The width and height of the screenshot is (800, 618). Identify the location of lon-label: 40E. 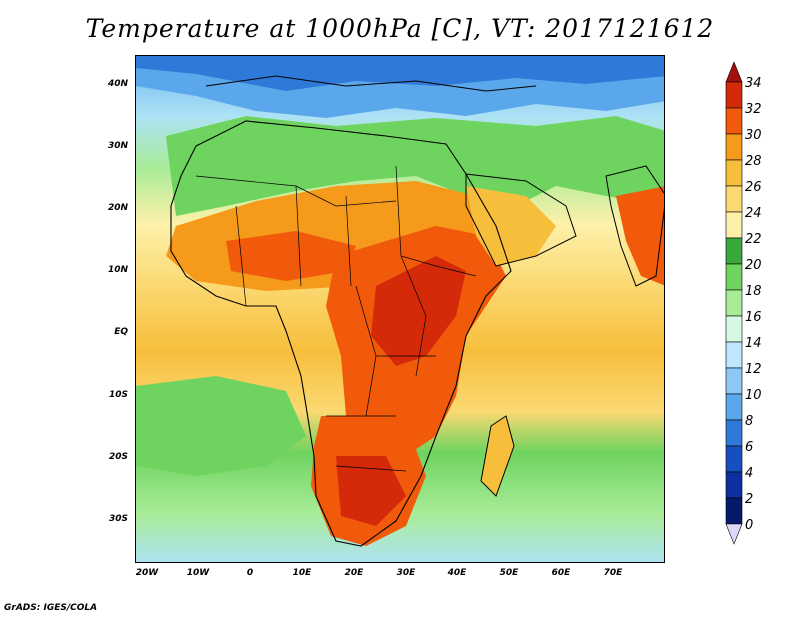
(457, 573).